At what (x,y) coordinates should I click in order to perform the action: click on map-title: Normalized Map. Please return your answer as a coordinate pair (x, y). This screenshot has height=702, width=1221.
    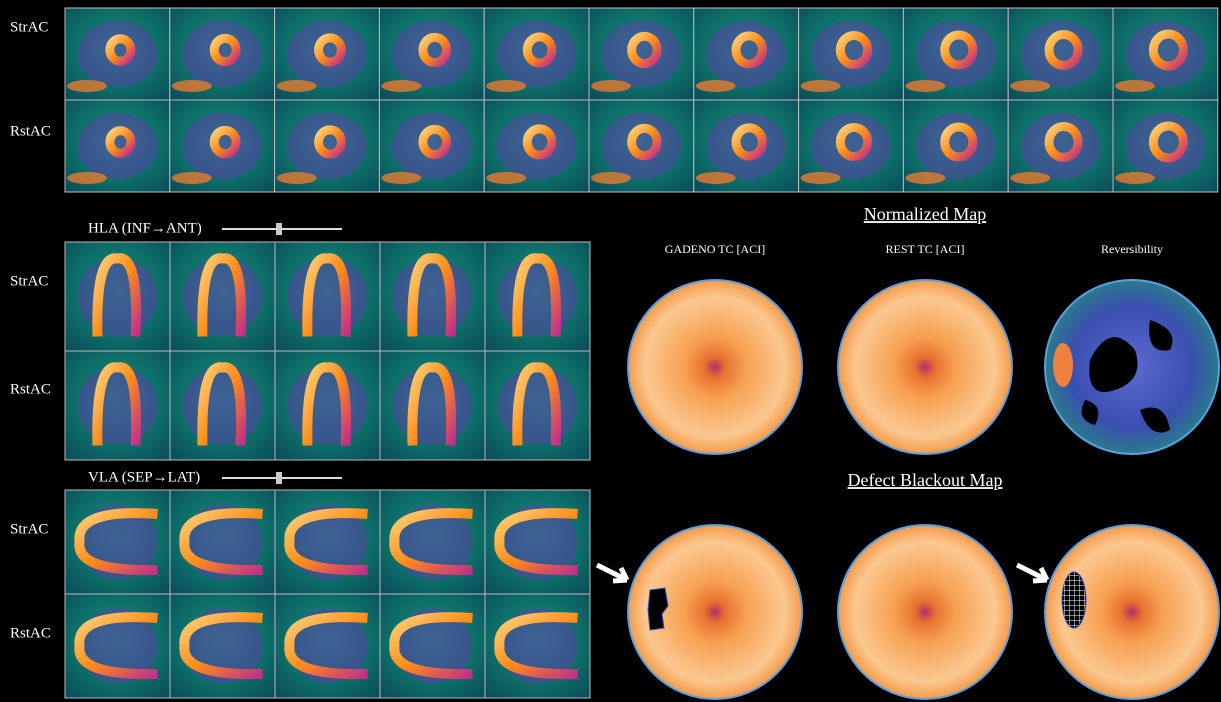
    Looking at the image, I should click on (925, 214).